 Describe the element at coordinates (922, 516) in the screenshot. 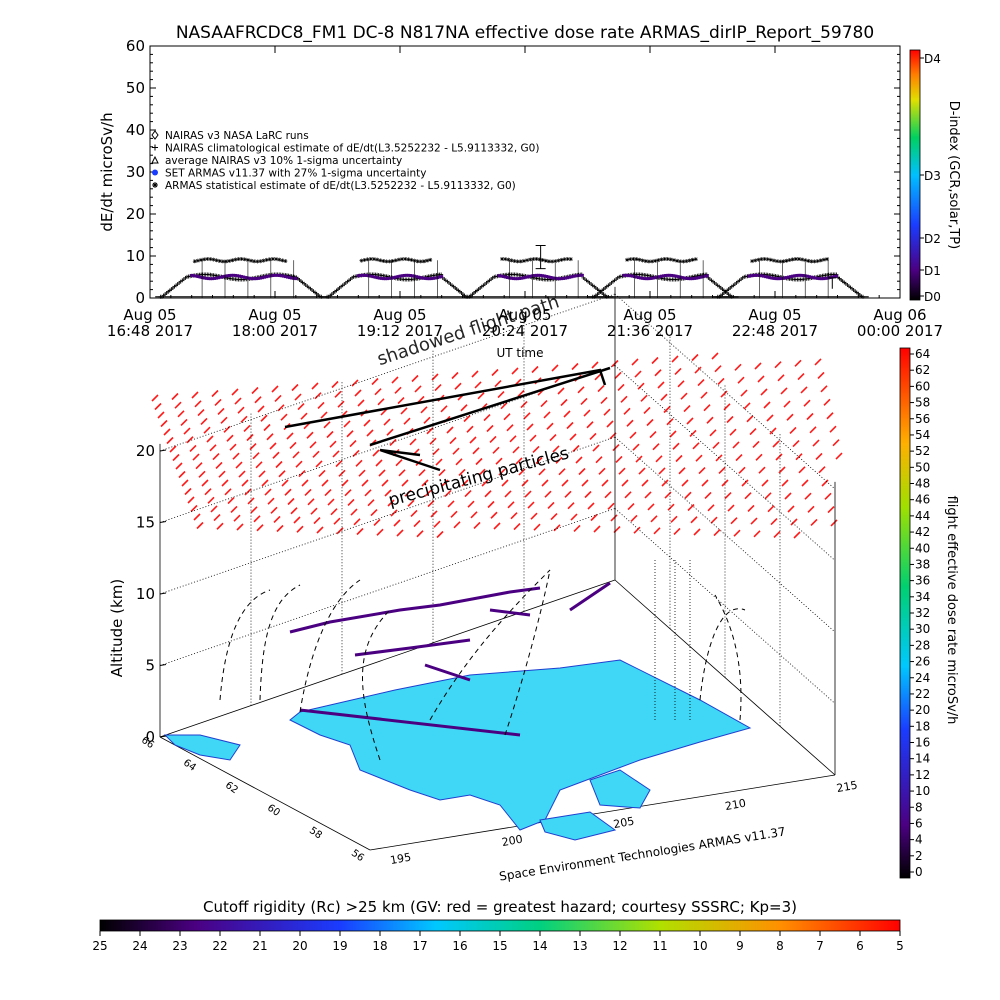

I see `dose-tick-label: 44` at that location.